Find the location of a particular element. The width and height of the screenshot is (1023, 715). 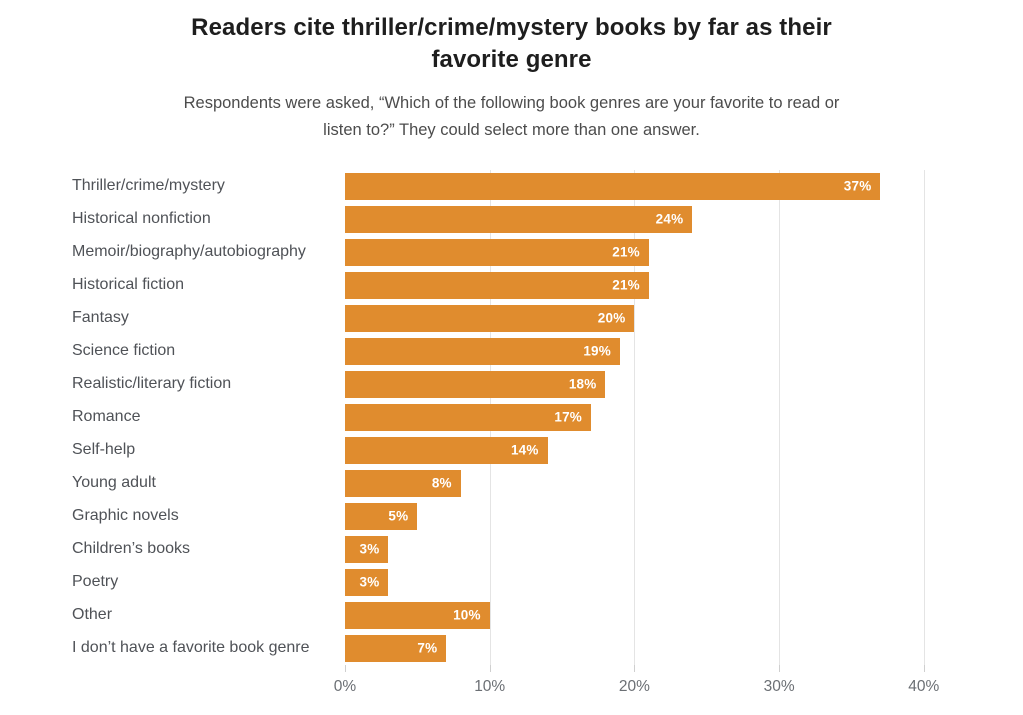

category-label: Graphic novels is located at coordinates (125, 516).